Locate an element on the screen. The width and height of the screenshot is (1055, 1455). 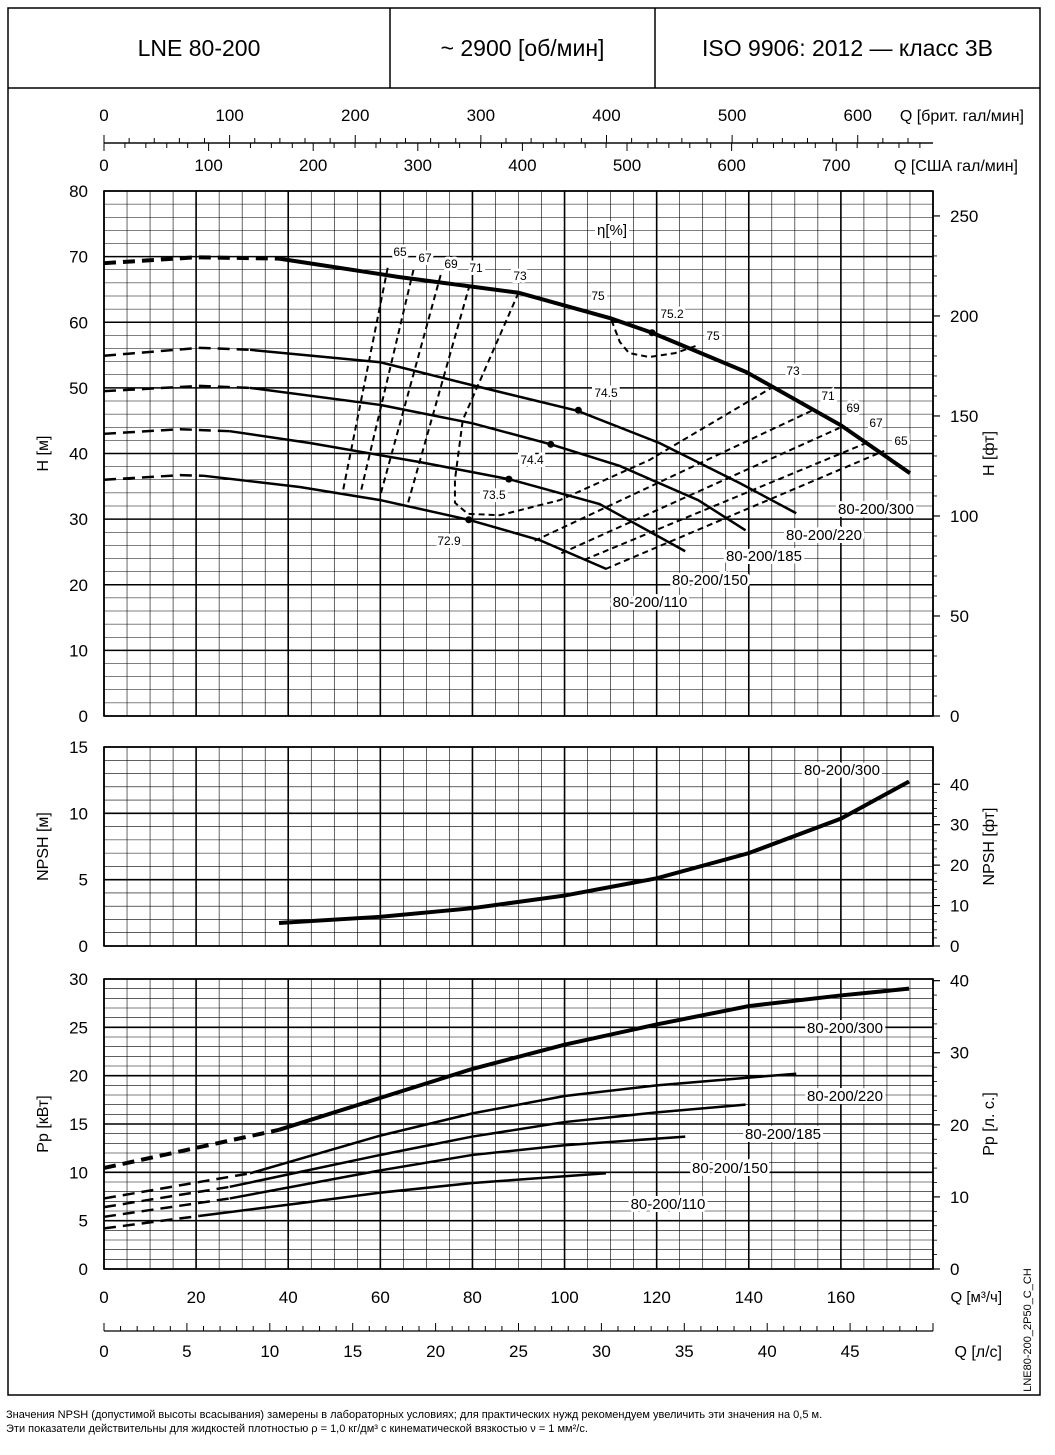
q-us-axis-tick-label: 700 is located at coordinates (836, 165).